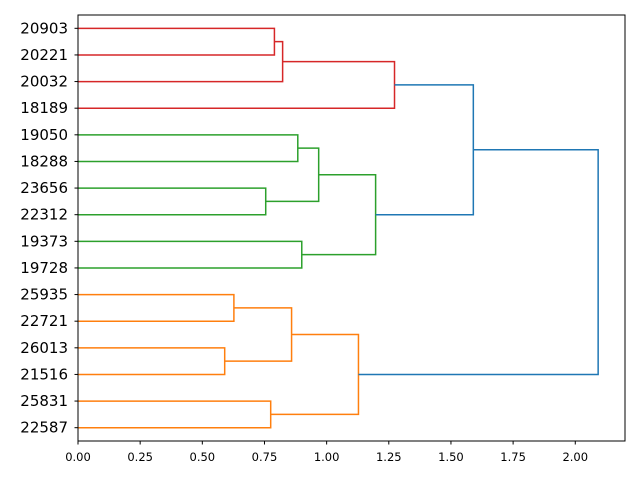 The image size is (640, 480). What do you see at coordinates (44, 161) in the screenshot?
I see `leaf-label: 18288` at bounding box center [44, 161].